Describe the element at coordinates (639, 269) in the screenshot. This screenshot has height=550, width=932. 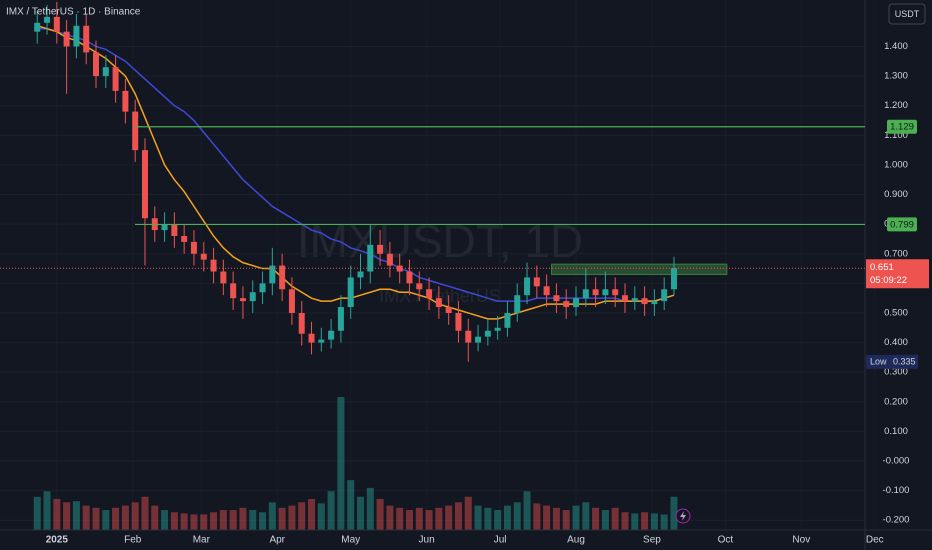
I see `resistance-zone` at that location.